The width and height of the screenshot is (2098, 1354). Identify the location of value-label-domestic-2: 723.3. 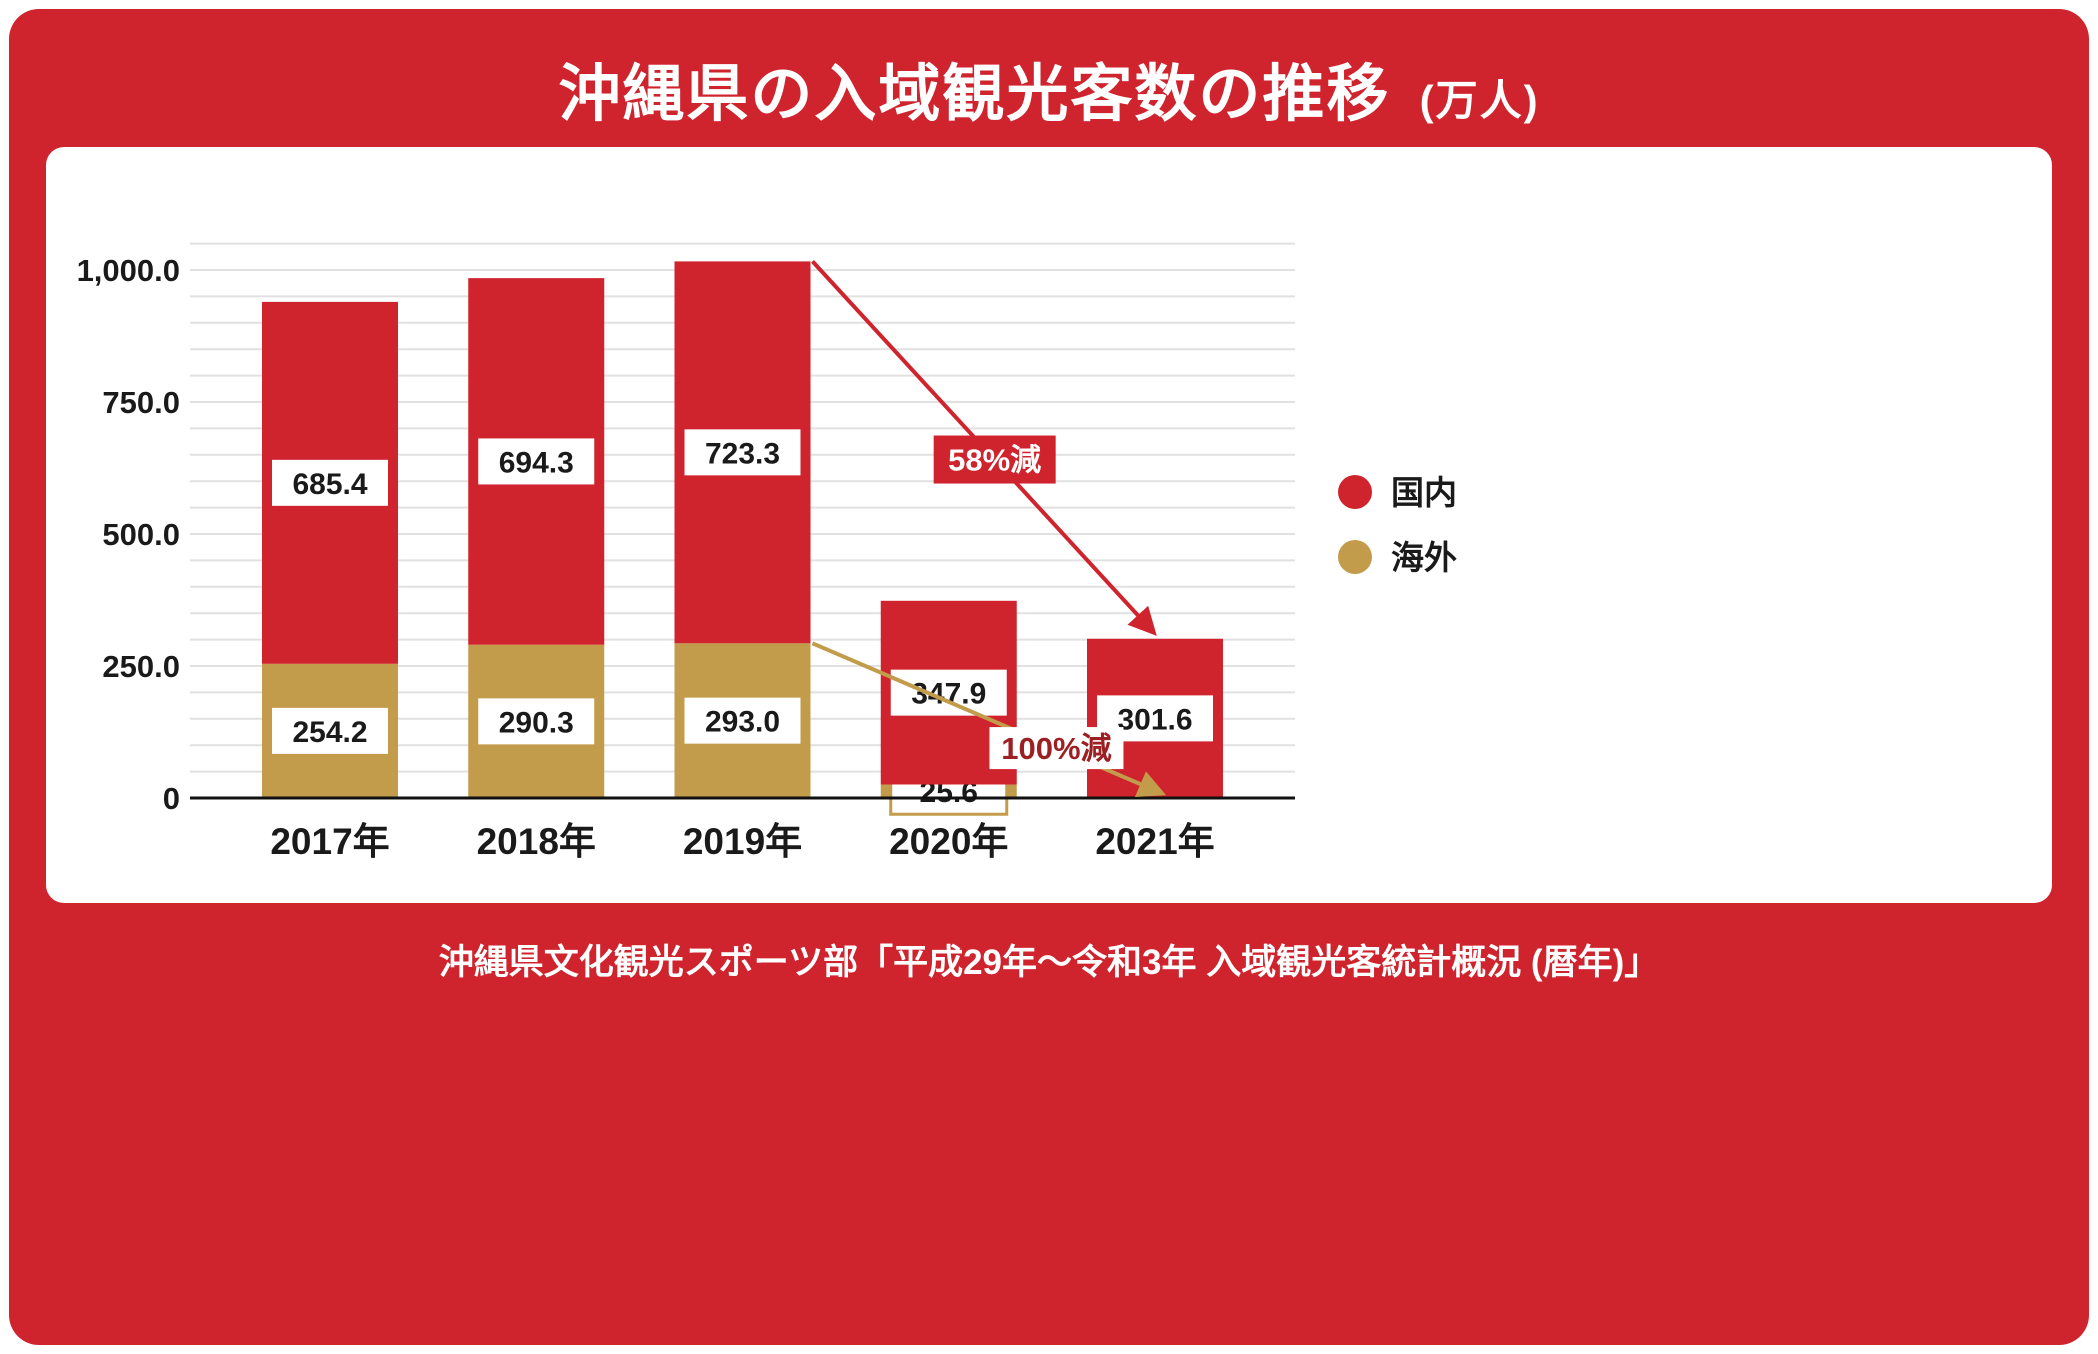
(742, 453).